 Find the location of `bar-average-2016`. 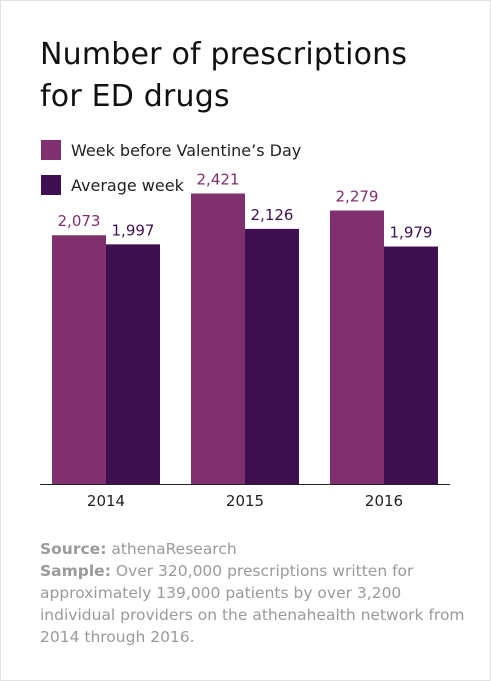

bar-average-2016 is located at coordinates (411, 365).